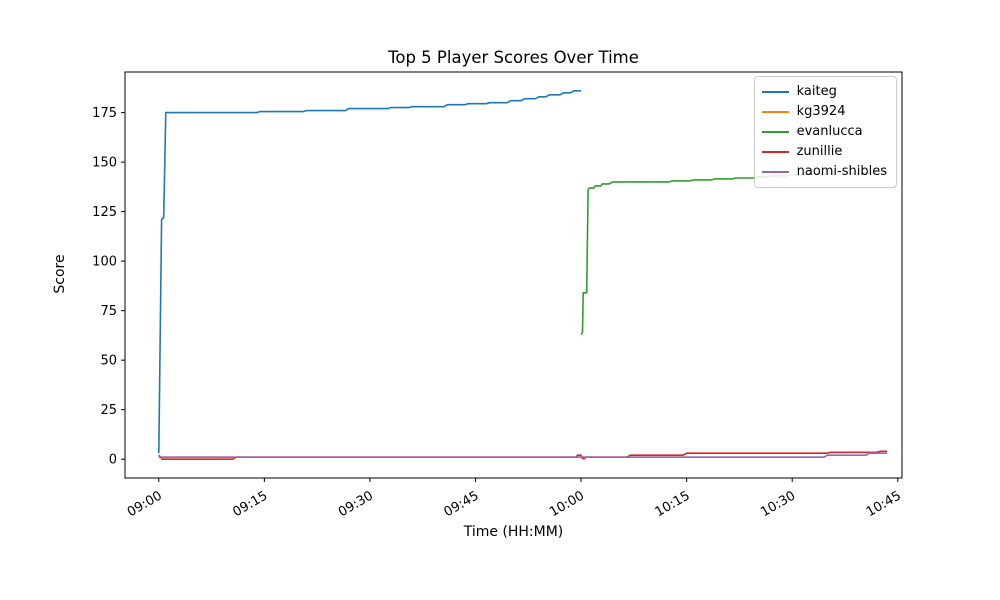 The image size is (1000, 600). Describe the element at coordinates (841, 171) in the screenshot. I see `legend-label: naomi-shibles` at that location.